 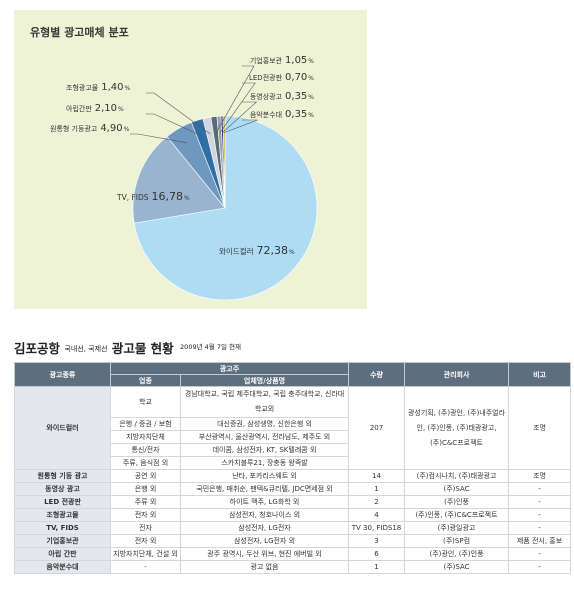 I want to click on cell-industry: 전자, so click(x=145, y=528).